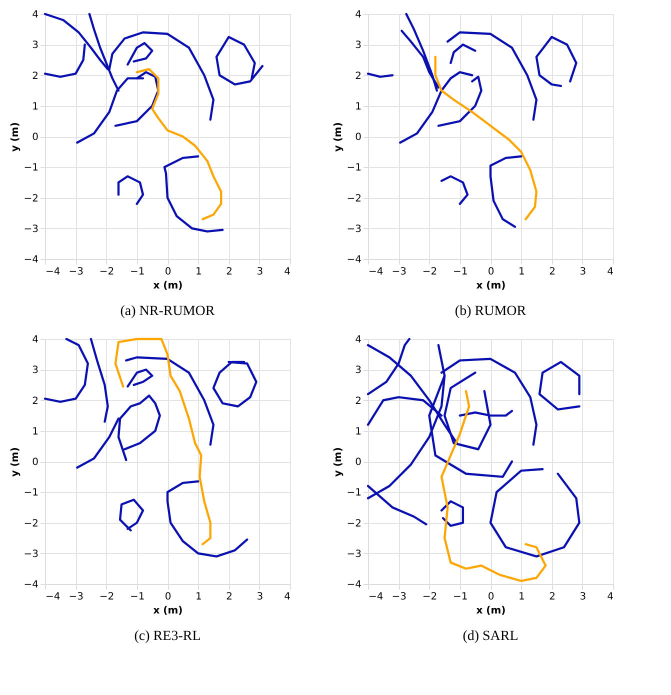 This screenshot has width=671, height=695. I want to click on text: (a) NR-RUMOR, so click(168, 311).